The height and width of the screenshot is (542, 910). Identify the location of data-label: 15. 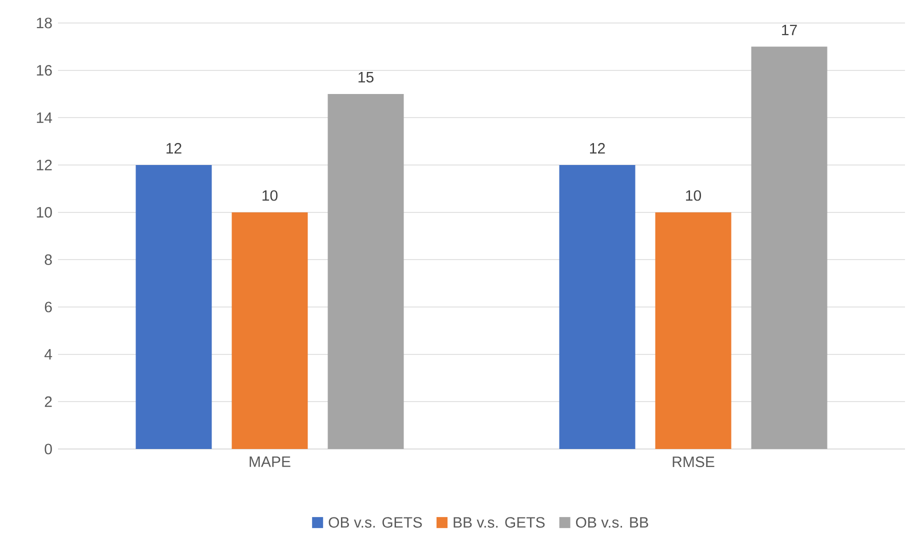
(366, 77).